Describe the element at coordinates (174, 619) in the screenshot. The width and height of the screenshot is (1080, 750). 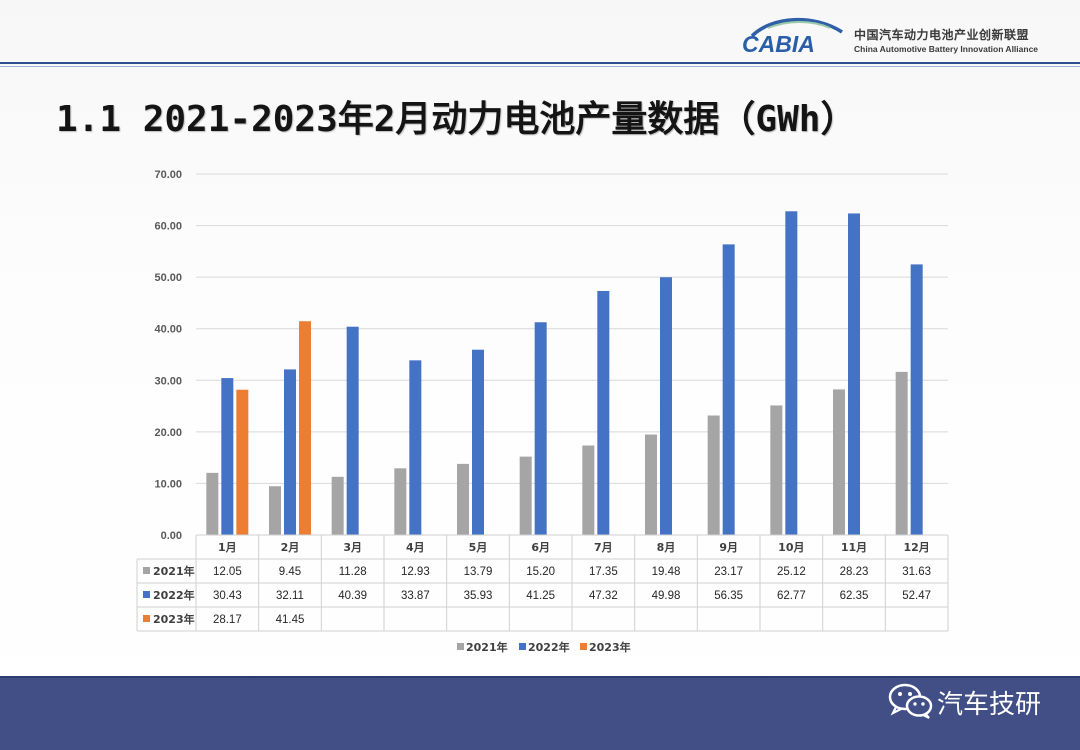
I see `table-row-header: 2023年` at that location.